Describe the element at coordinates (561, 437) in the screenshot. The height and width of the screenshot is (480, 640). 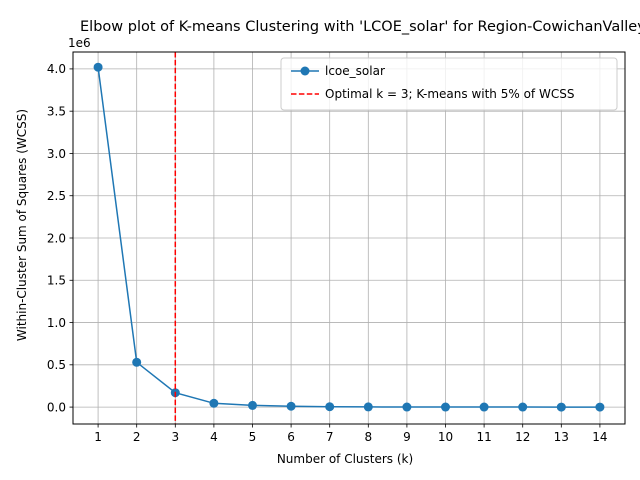
I see `x-tick-label: 13` at that location.